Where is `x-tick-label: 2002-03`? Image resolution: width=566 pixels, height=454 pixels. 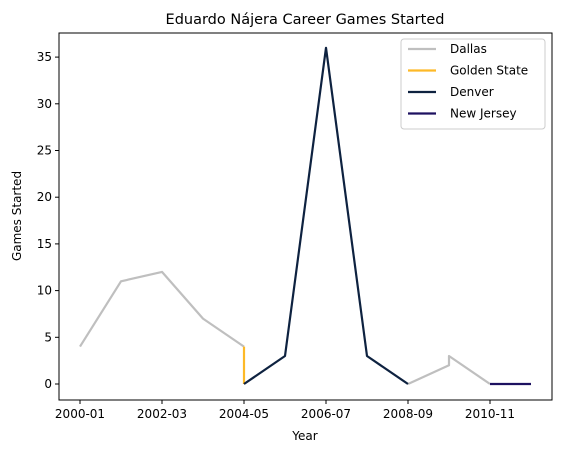
x-tick-label: 2002-03 is located at coordinates (162, 414).